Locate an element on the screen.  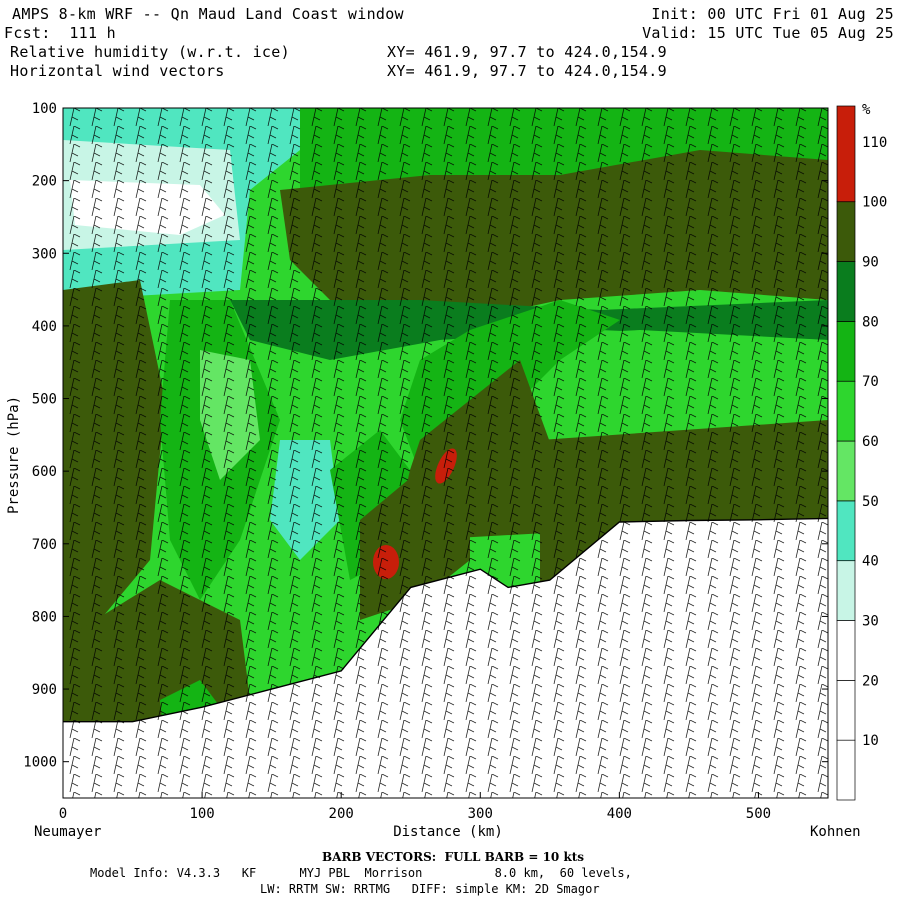
x-tick-label: 400 is located at coordinates (619, 814).